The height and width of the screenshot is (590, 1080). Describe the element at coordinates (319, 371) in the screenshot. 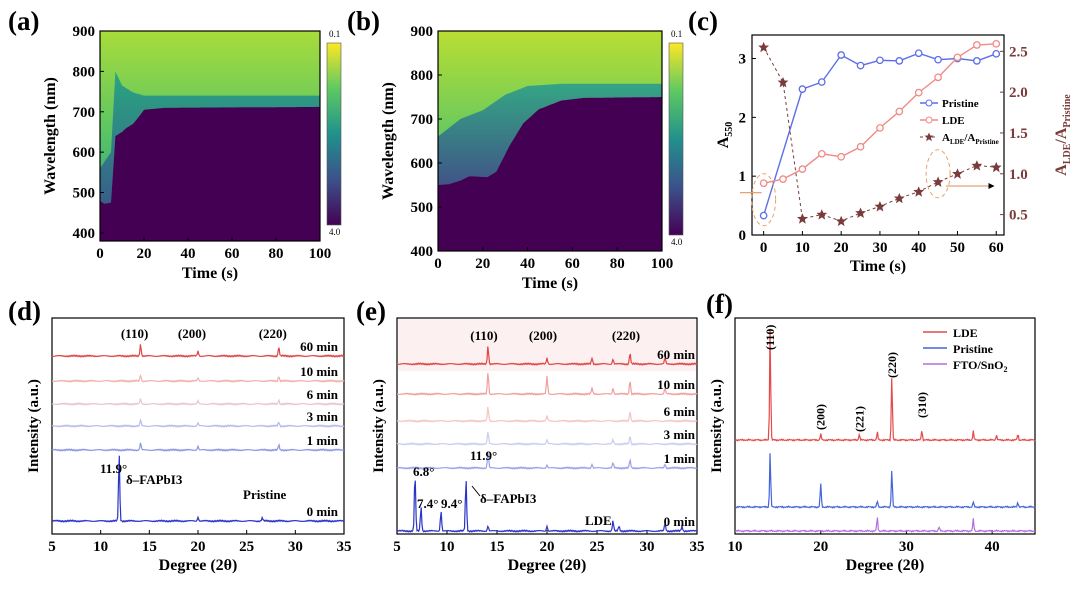

I see `trace-label: 10 min` at that location.